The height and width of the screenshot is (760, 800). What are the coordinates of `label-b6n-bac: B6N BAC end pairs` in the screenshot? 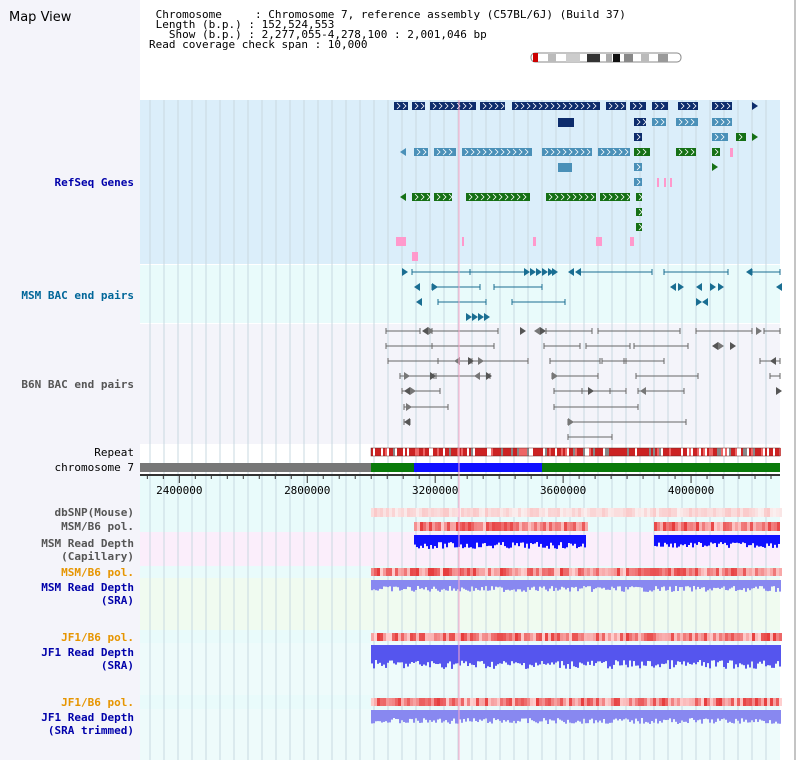 It's located at (77, 384).